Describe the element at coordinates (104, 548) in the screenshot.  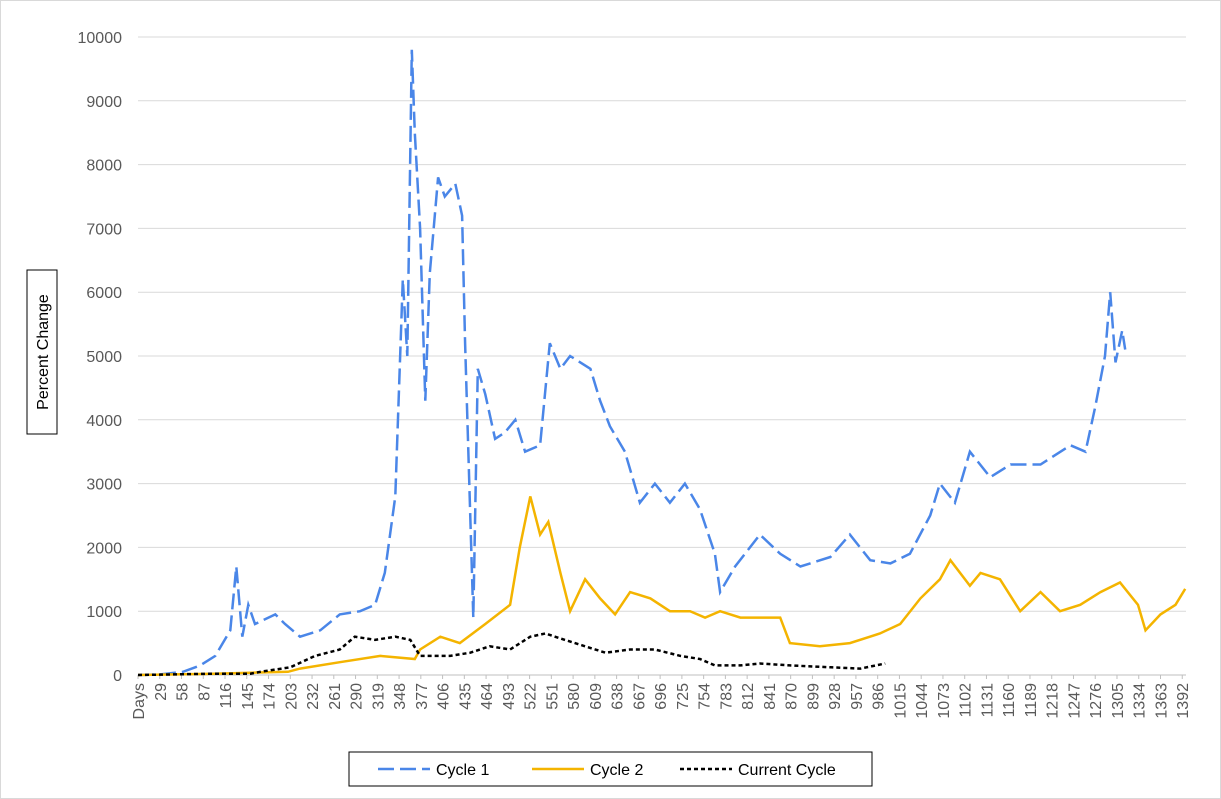
I see `y-tick-label: 2000` at that location.